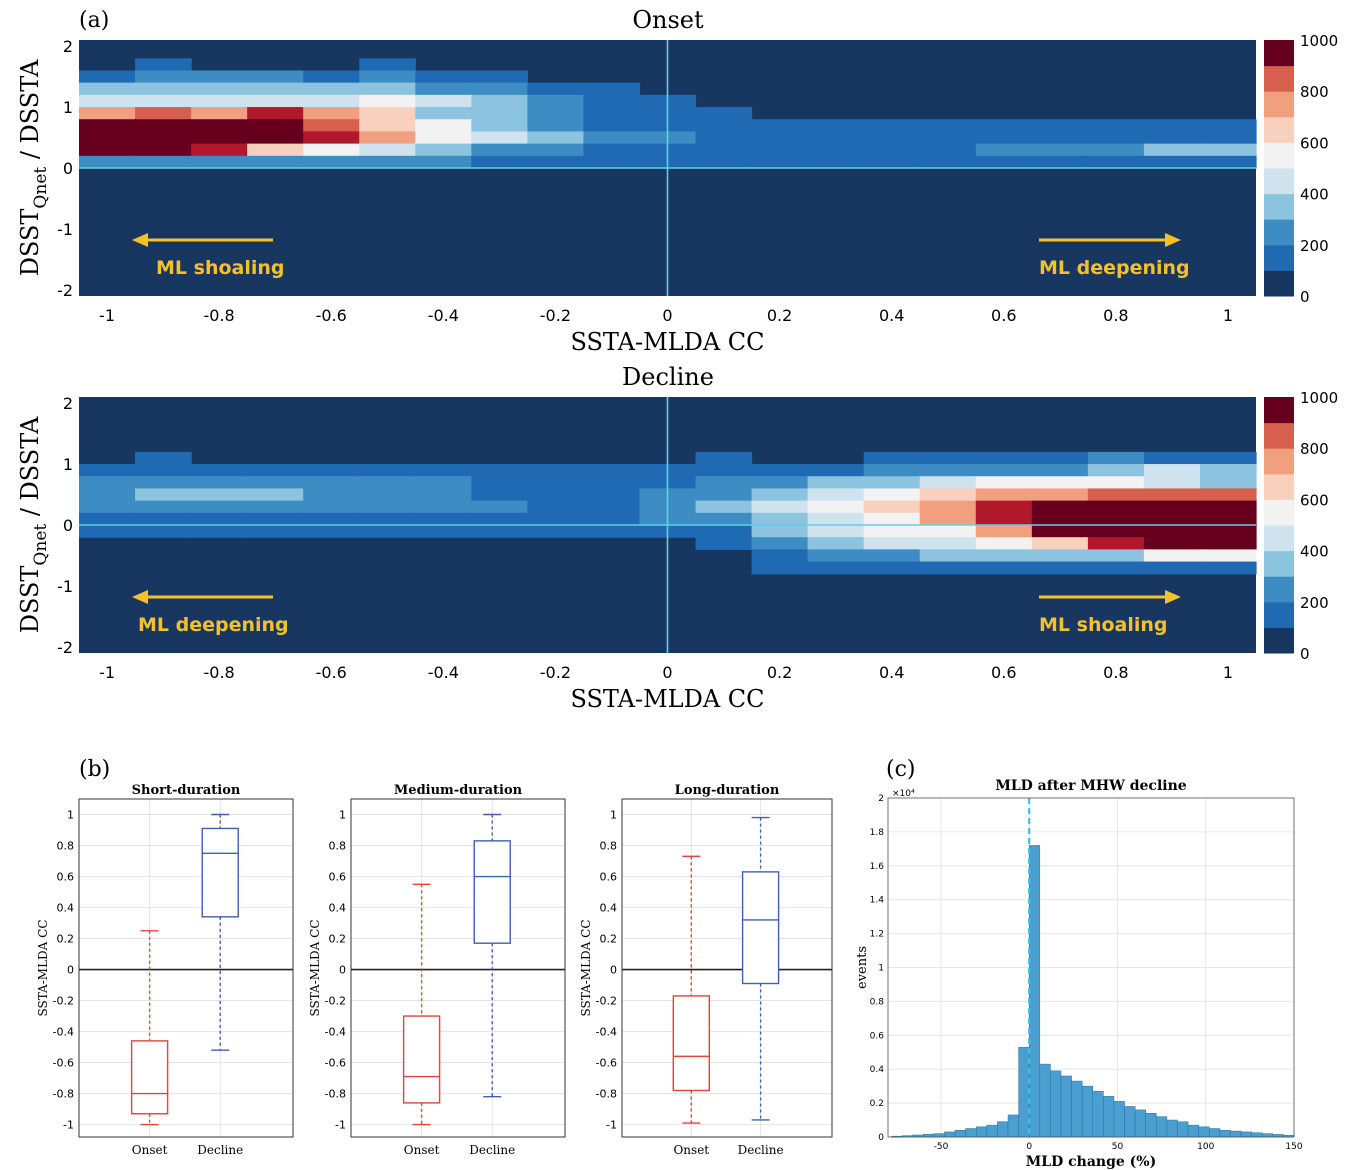 Image resolution: width=1349 pixels, height=1170 pixels. What do you see at coordinates (335, 1063) in the screenshot?
I see `y-tick-label: -0.6` at bounding box center [335, 1063].